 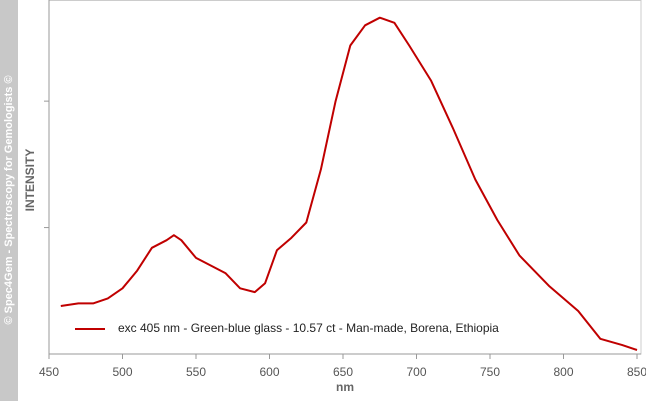 I want to click on x-tick-label: 500, so click(x=122, y=372).